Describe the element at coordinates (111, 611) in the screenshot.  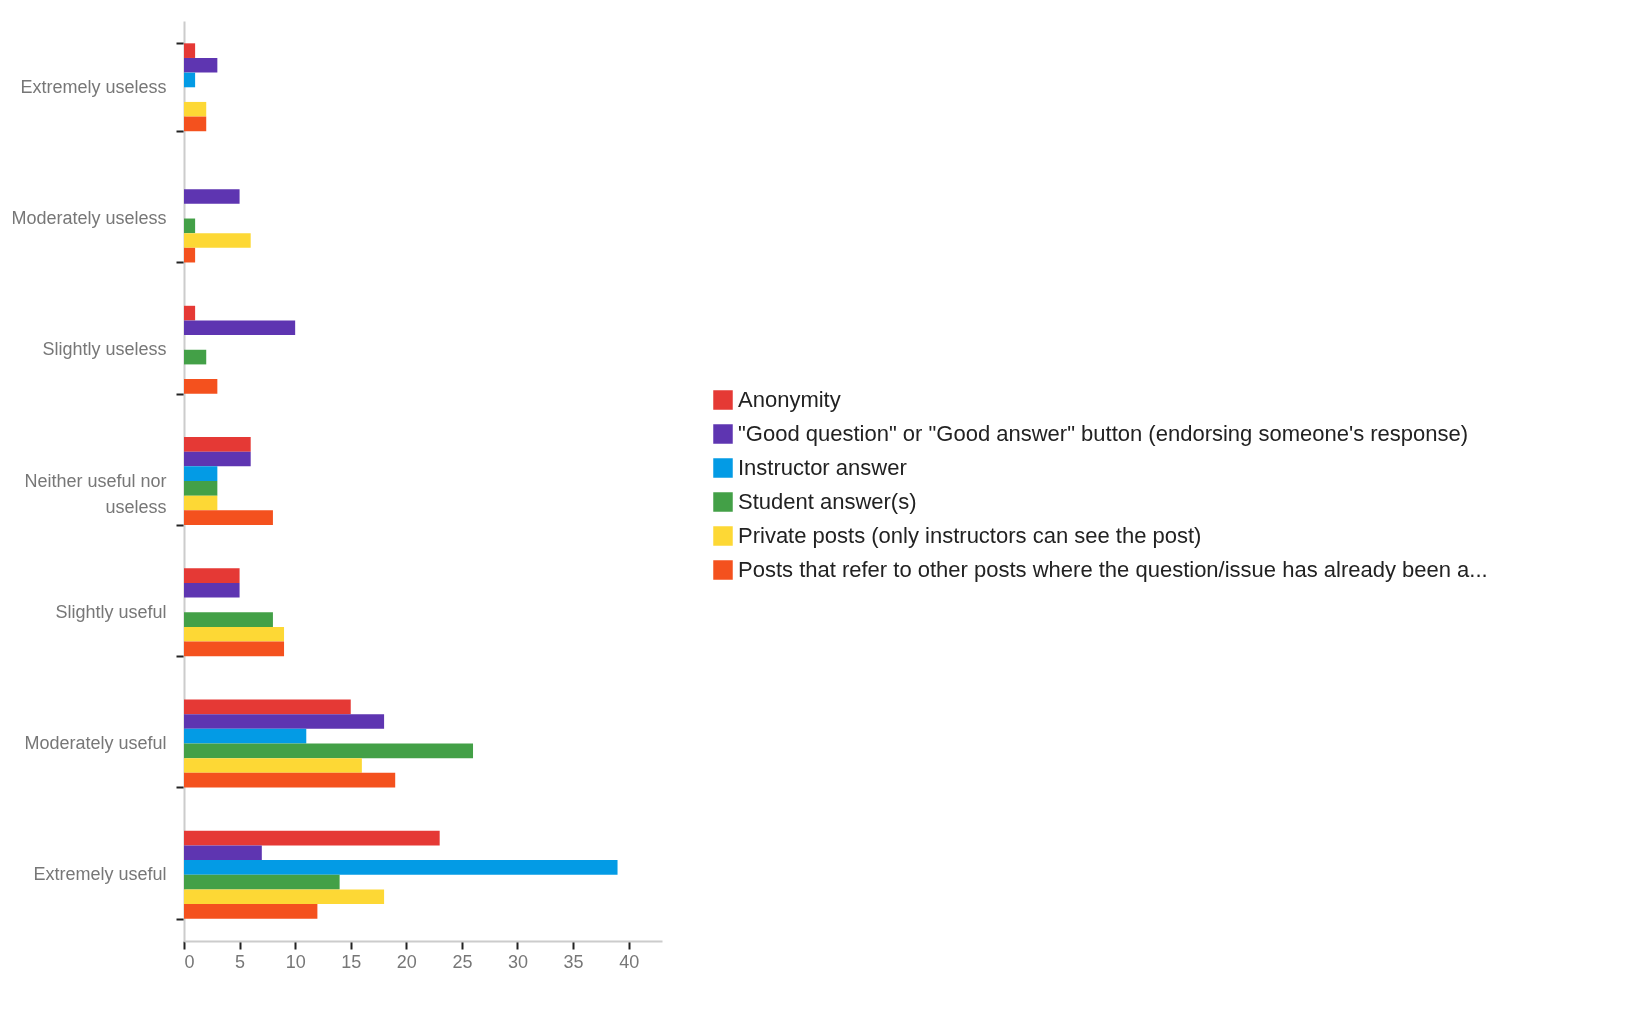
I see `y-tick-label: Slightly useful` at that location.